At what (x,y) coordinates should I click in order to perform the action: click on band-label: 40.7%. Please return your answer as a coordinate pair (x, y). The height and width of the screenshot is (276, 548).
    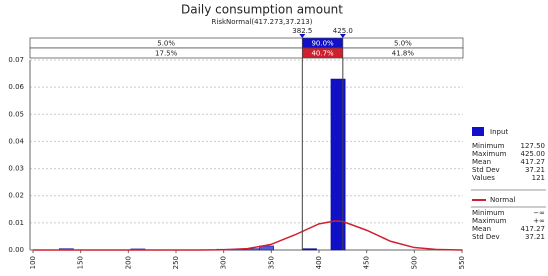
    Looking at the image, I should click on (322, 54).